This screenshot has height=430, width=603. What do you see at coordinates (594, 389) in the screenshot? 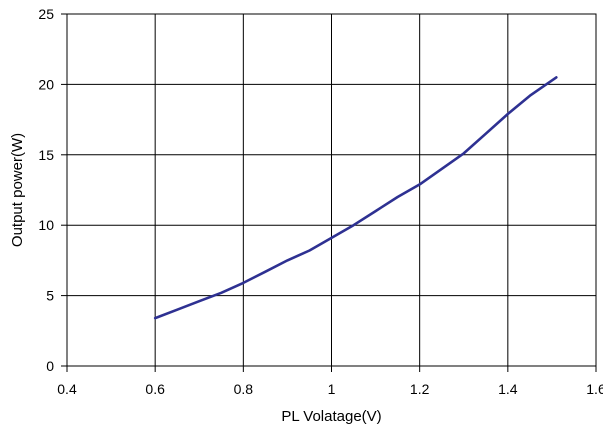
I see `x-tick-label: 1.6` at bounding box center [594, 389].